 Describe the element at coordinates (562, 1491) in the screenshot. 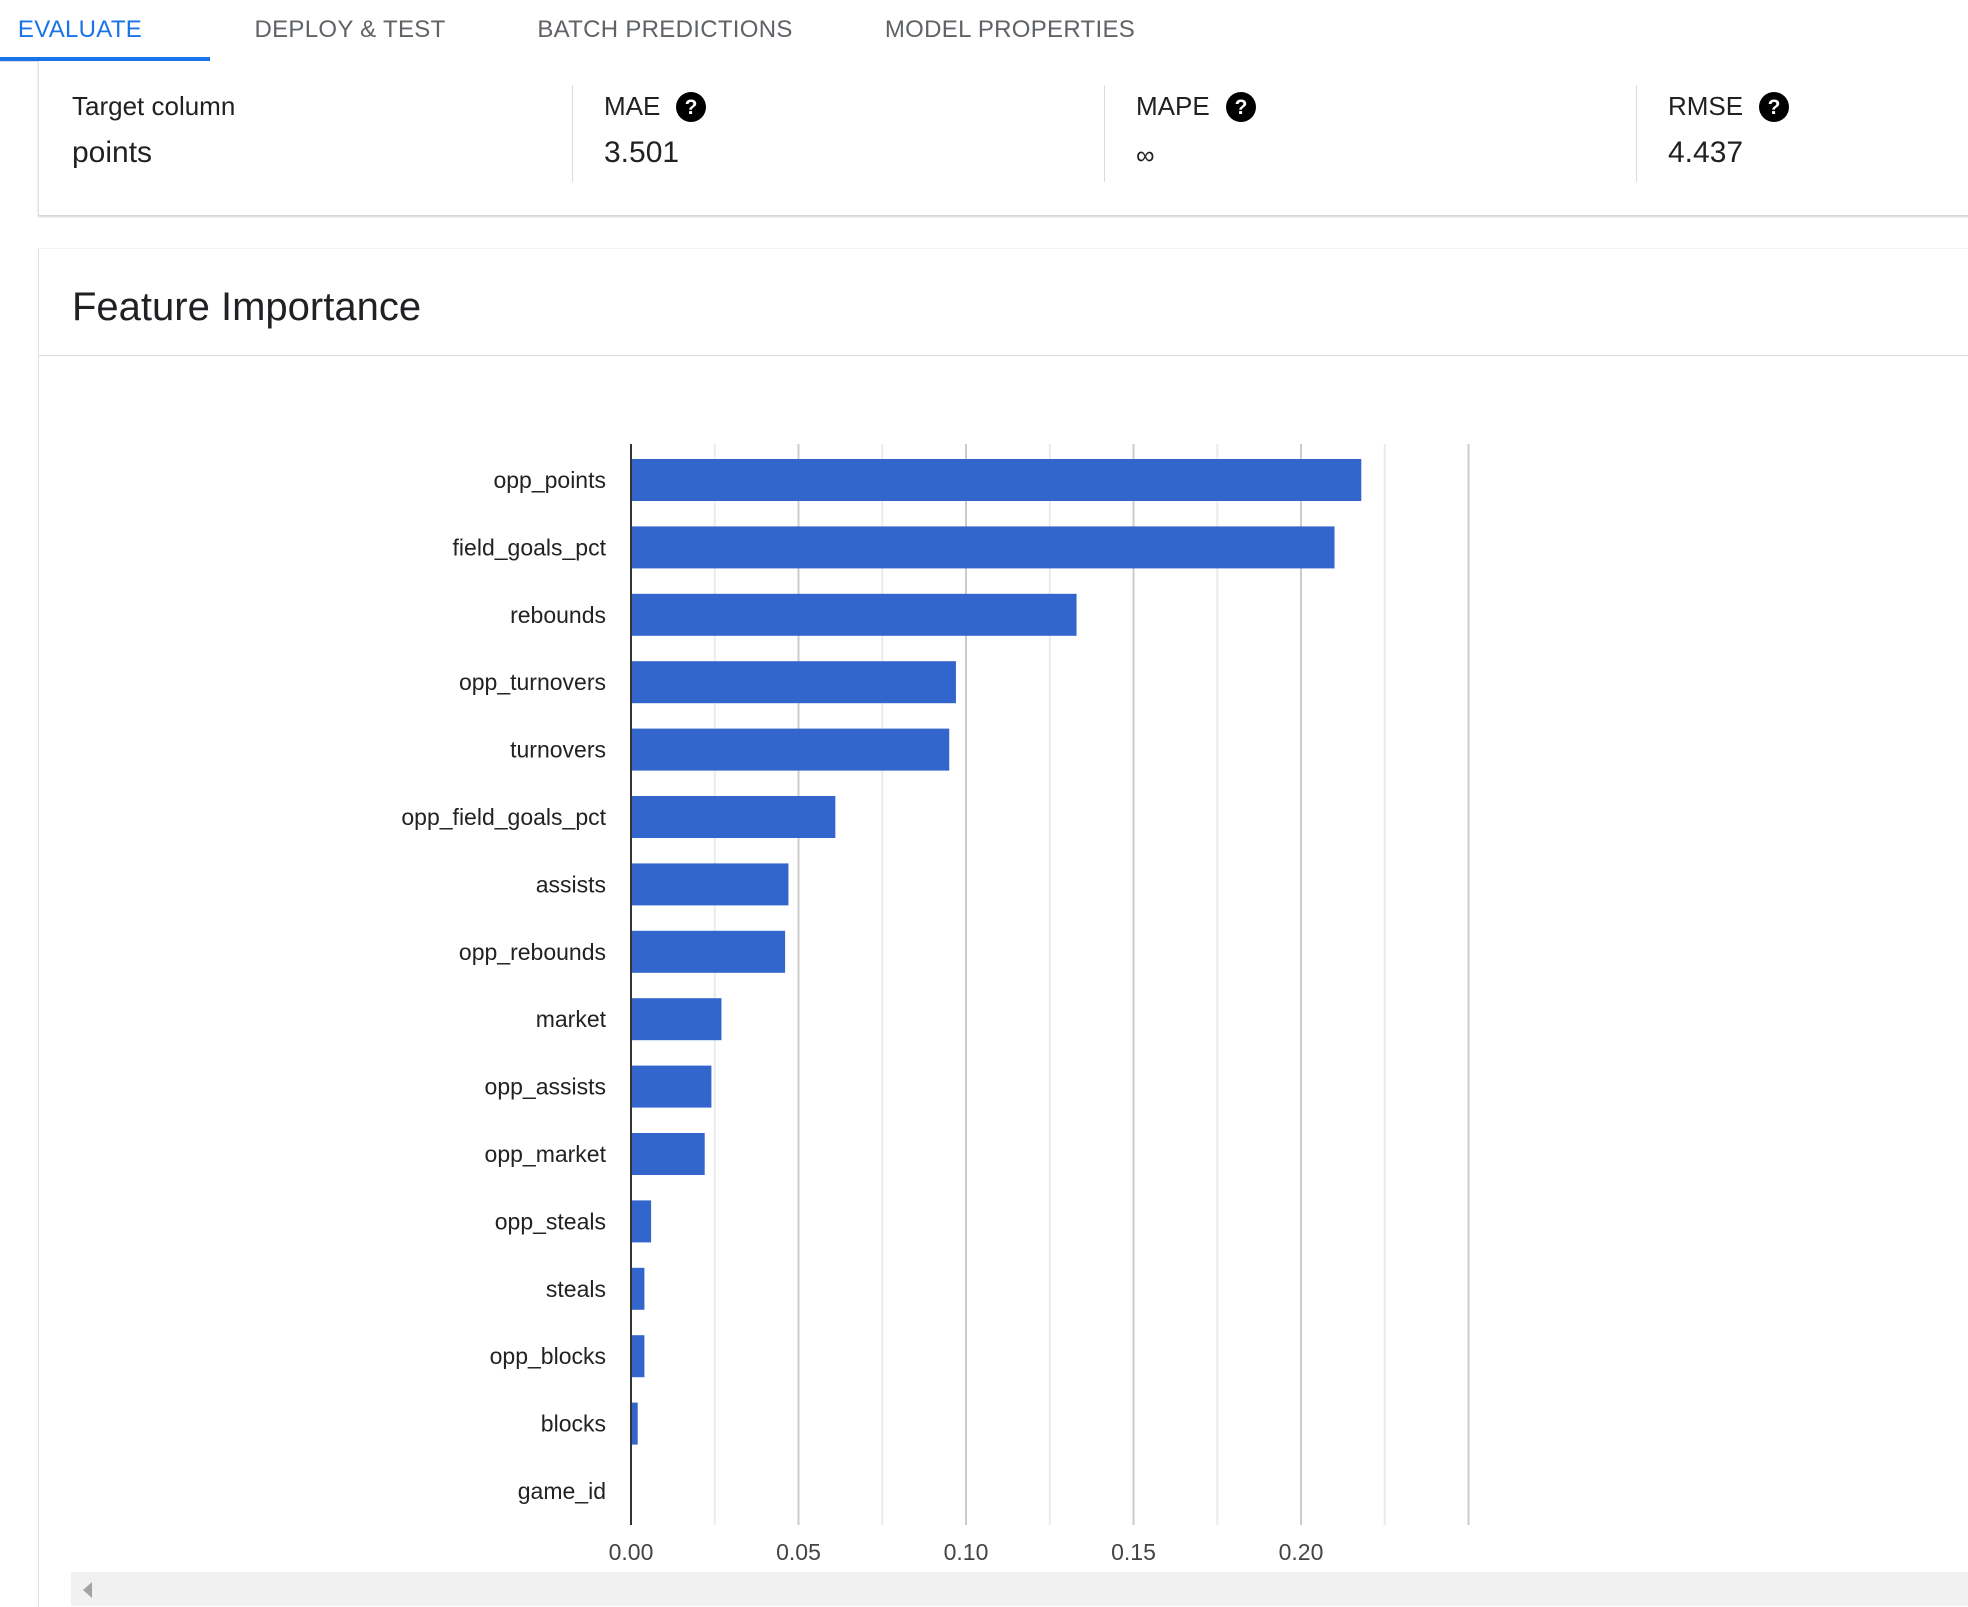

I see `category-label: game_id` at that location.